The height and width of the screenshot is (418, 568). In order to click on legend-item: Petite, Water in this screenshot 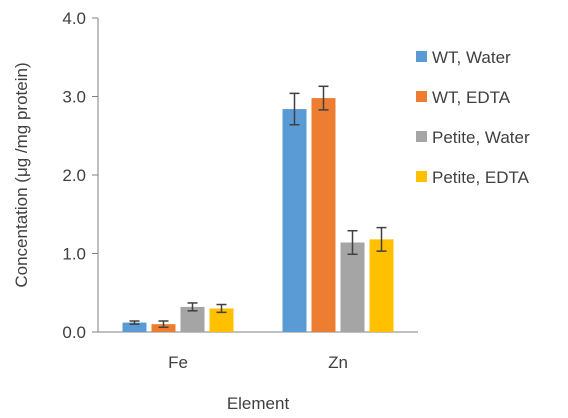, I will do `click(473, 137)`.